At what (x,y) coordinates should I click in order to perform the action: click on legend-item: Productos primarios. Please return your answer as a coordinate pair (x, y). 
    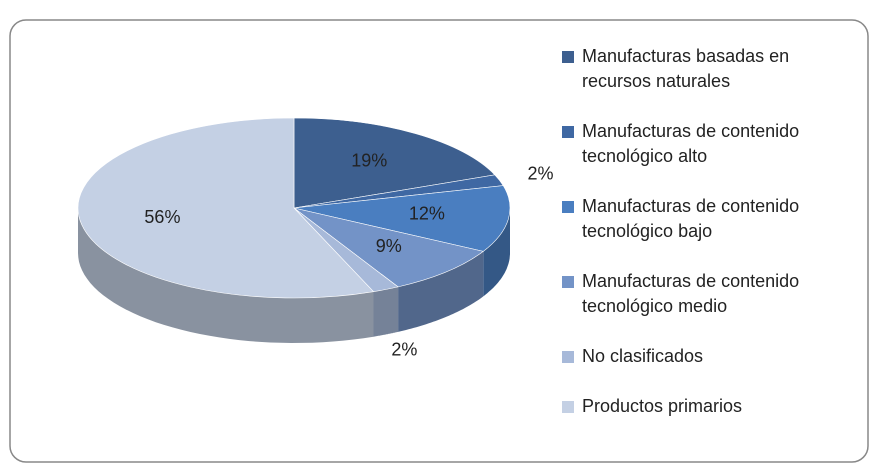
    Looking at the image, I should click on (705, 406).